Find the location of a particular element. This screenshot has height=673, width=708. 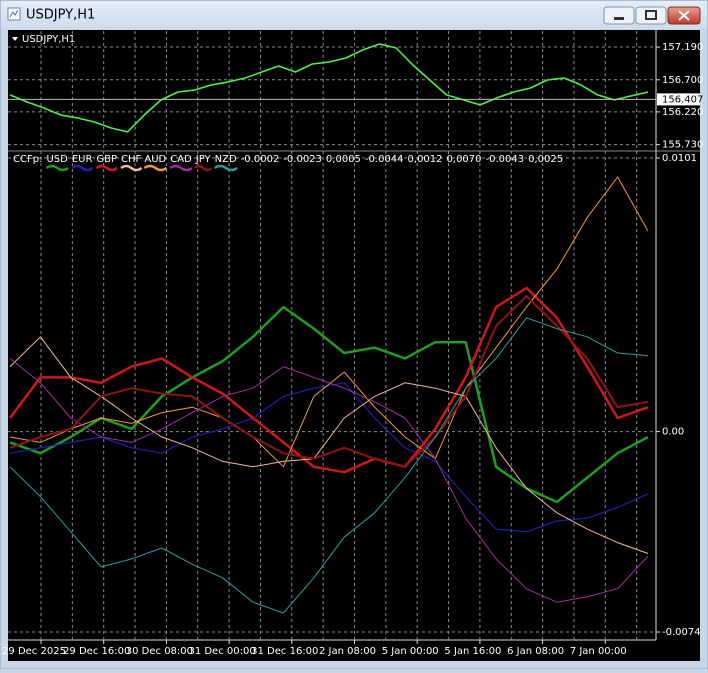

legend-value: 0,0005 is located at coordinates (343, 159).